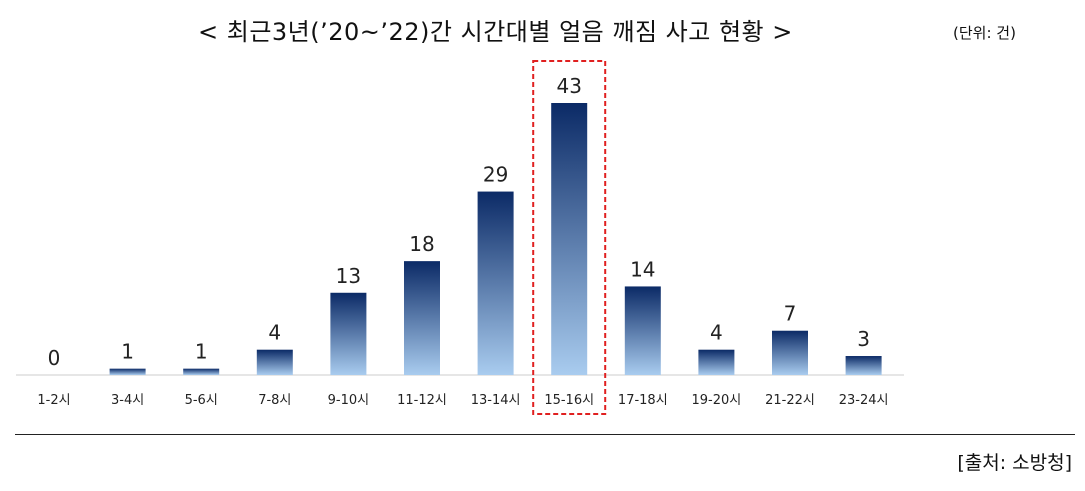 The image size is (1085, 491). I want to click on data-label-23-24시: 3, so click(863, 339).